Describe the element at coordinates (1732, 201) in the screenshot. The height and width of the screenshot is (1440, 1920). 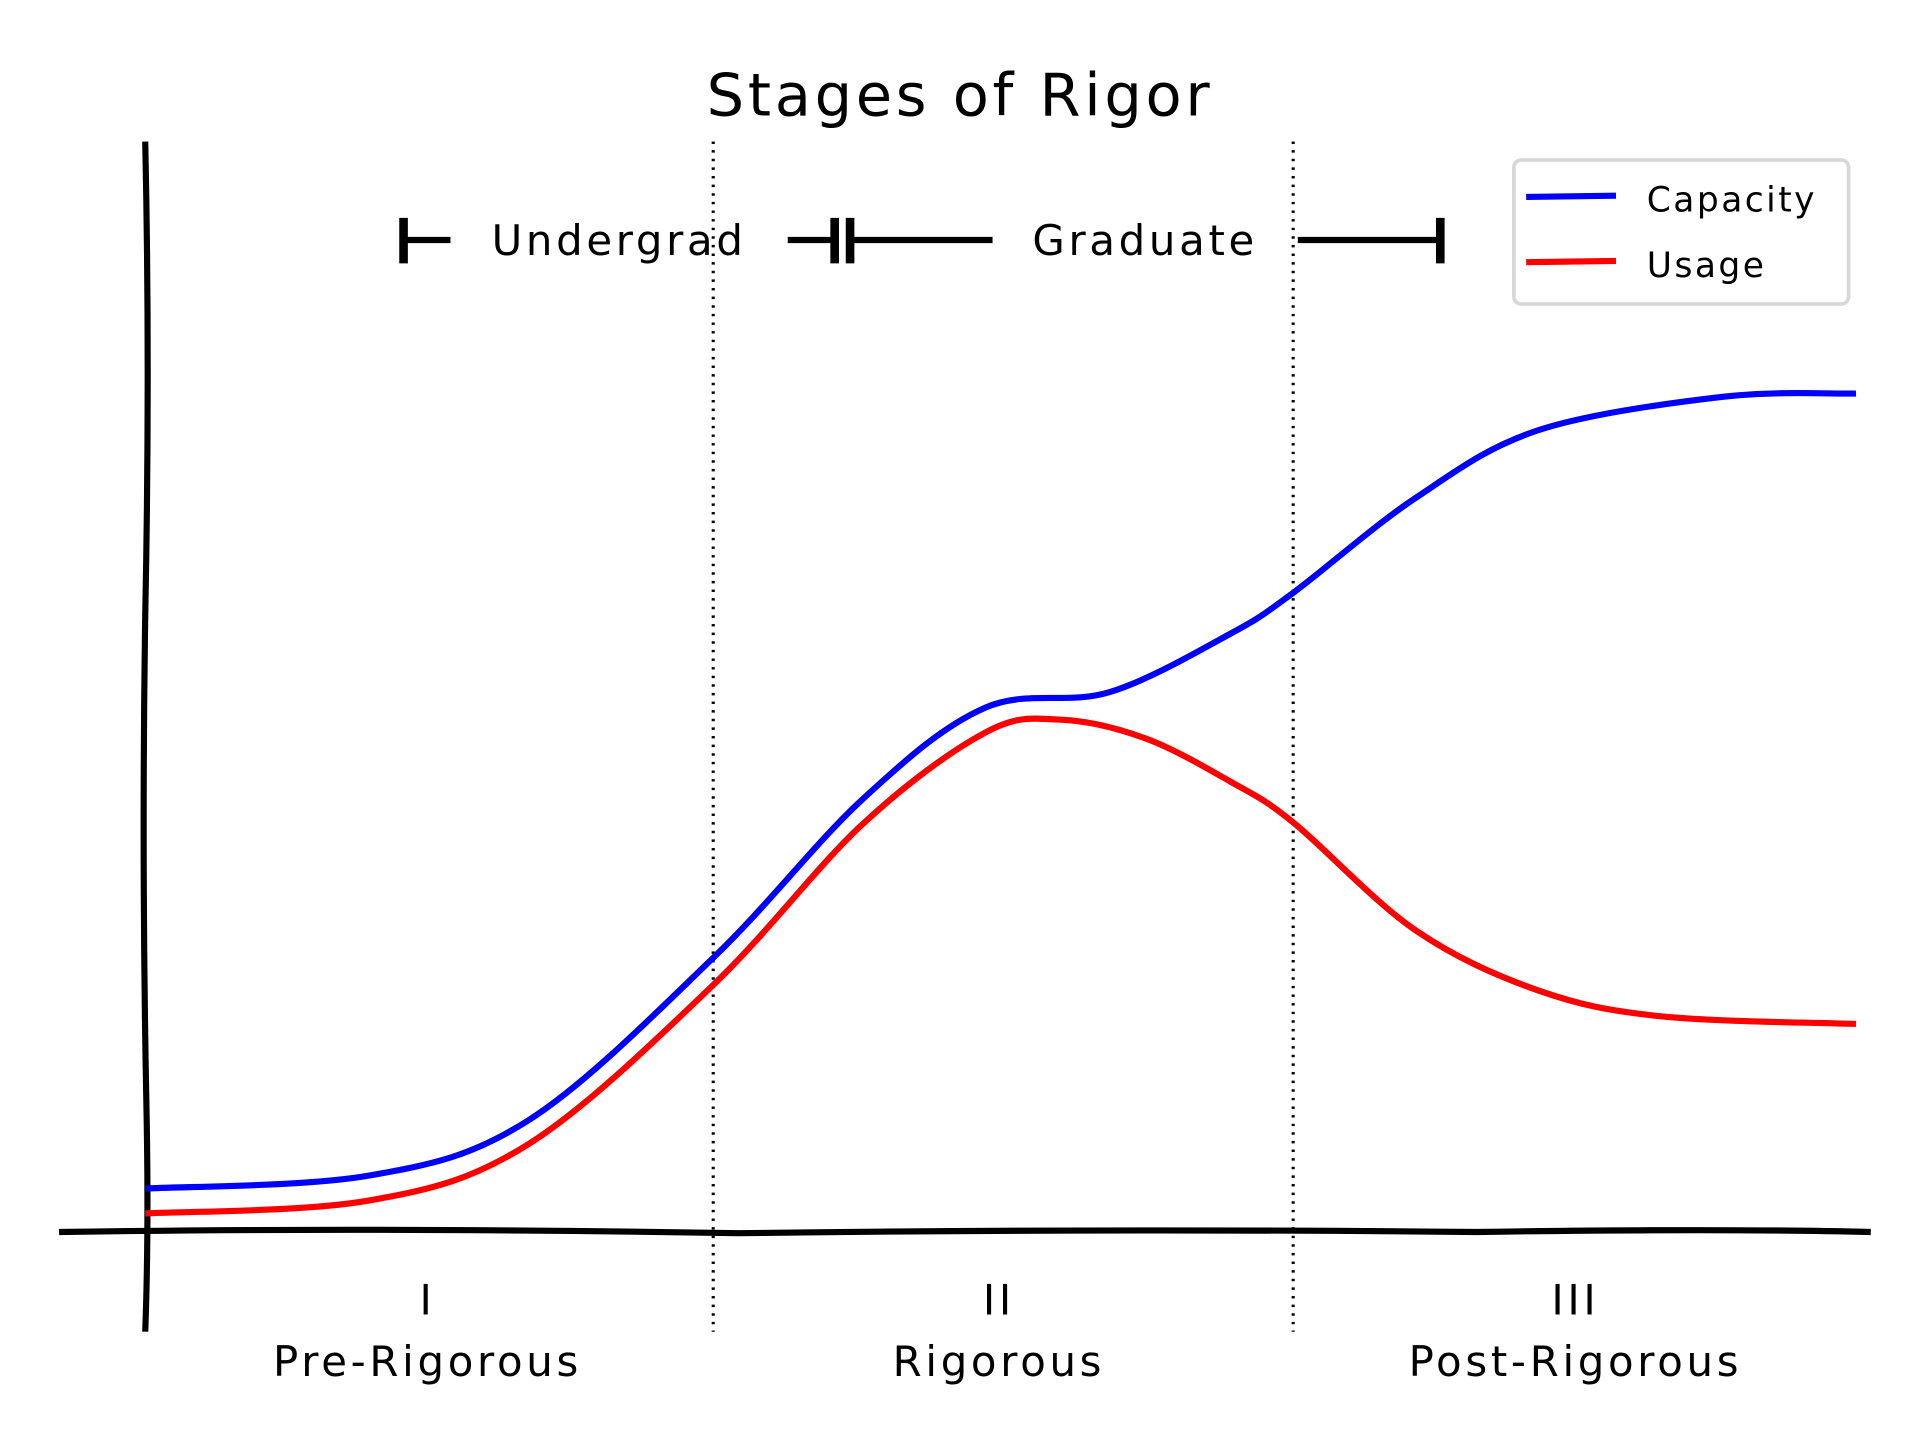
I see `legend-label-capacity: Capacity` at that location.